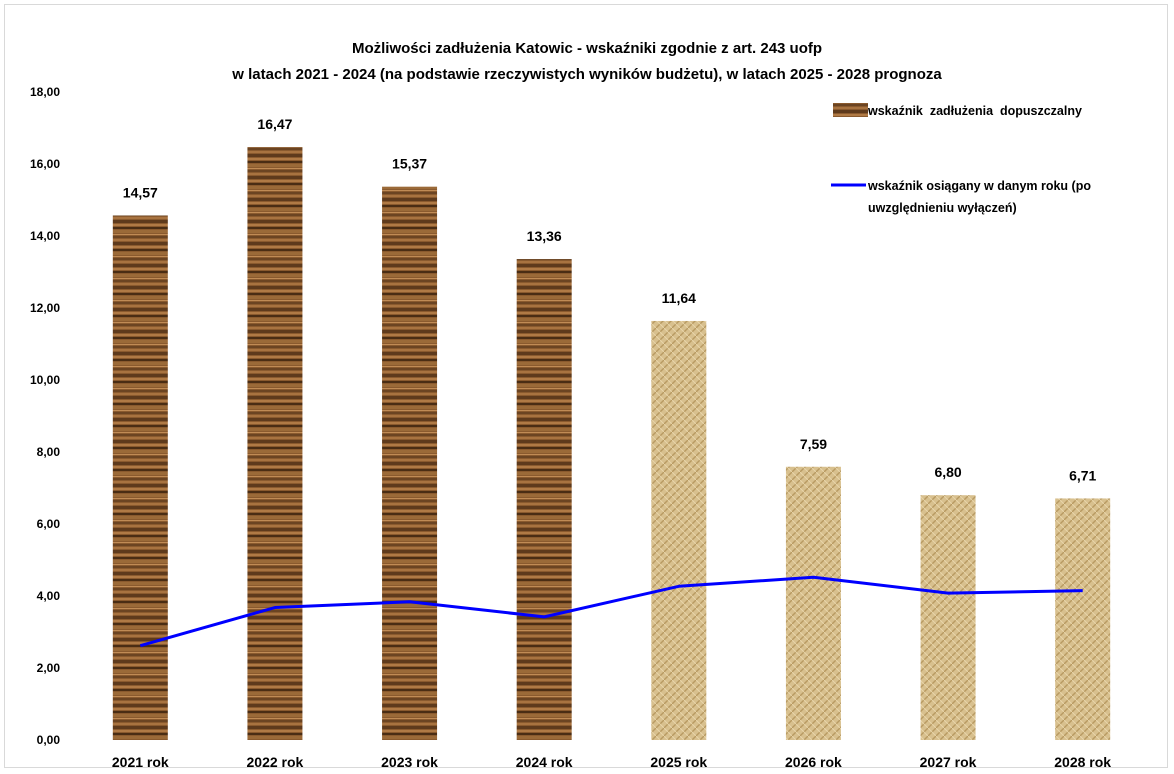 The height and width of the screenshot is (774, 1174). What do you see at coordinates (544, 762) in the screenshot?
I see `x-tick-label: 2024 rok` at bounding box center [544, 762].